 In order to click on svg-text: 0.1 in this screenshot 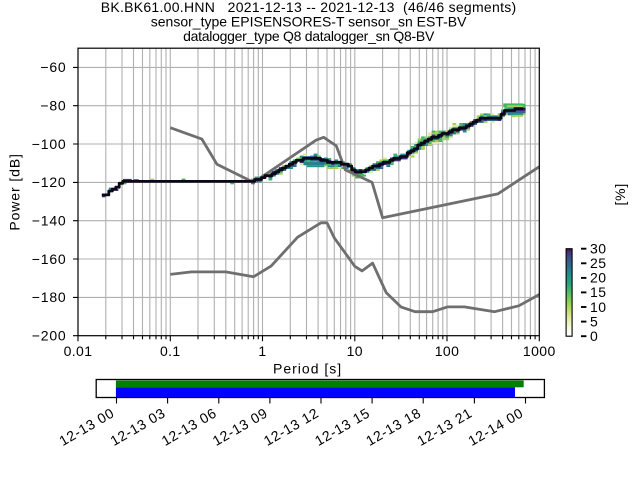, I will do `click(170, 351)`.